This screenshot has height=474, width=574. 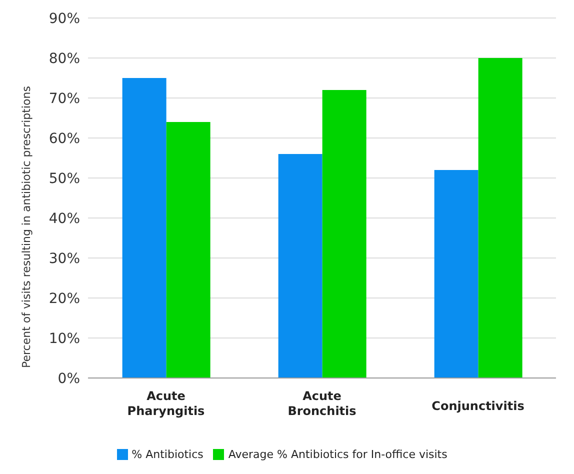 What do you see at coordinates (64, 138) in the screenshot?
I see `y-tick-label: 60%` at bounding box center [64, 138].